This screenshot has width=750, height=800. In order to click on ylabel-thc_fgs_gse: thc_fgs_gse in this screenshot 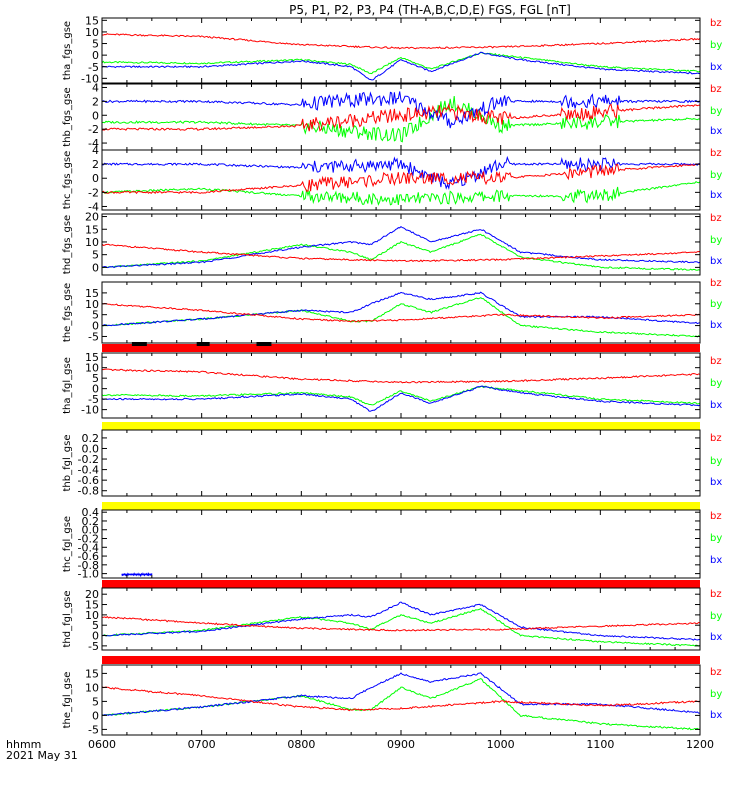, I will do `click(67, 180)`.